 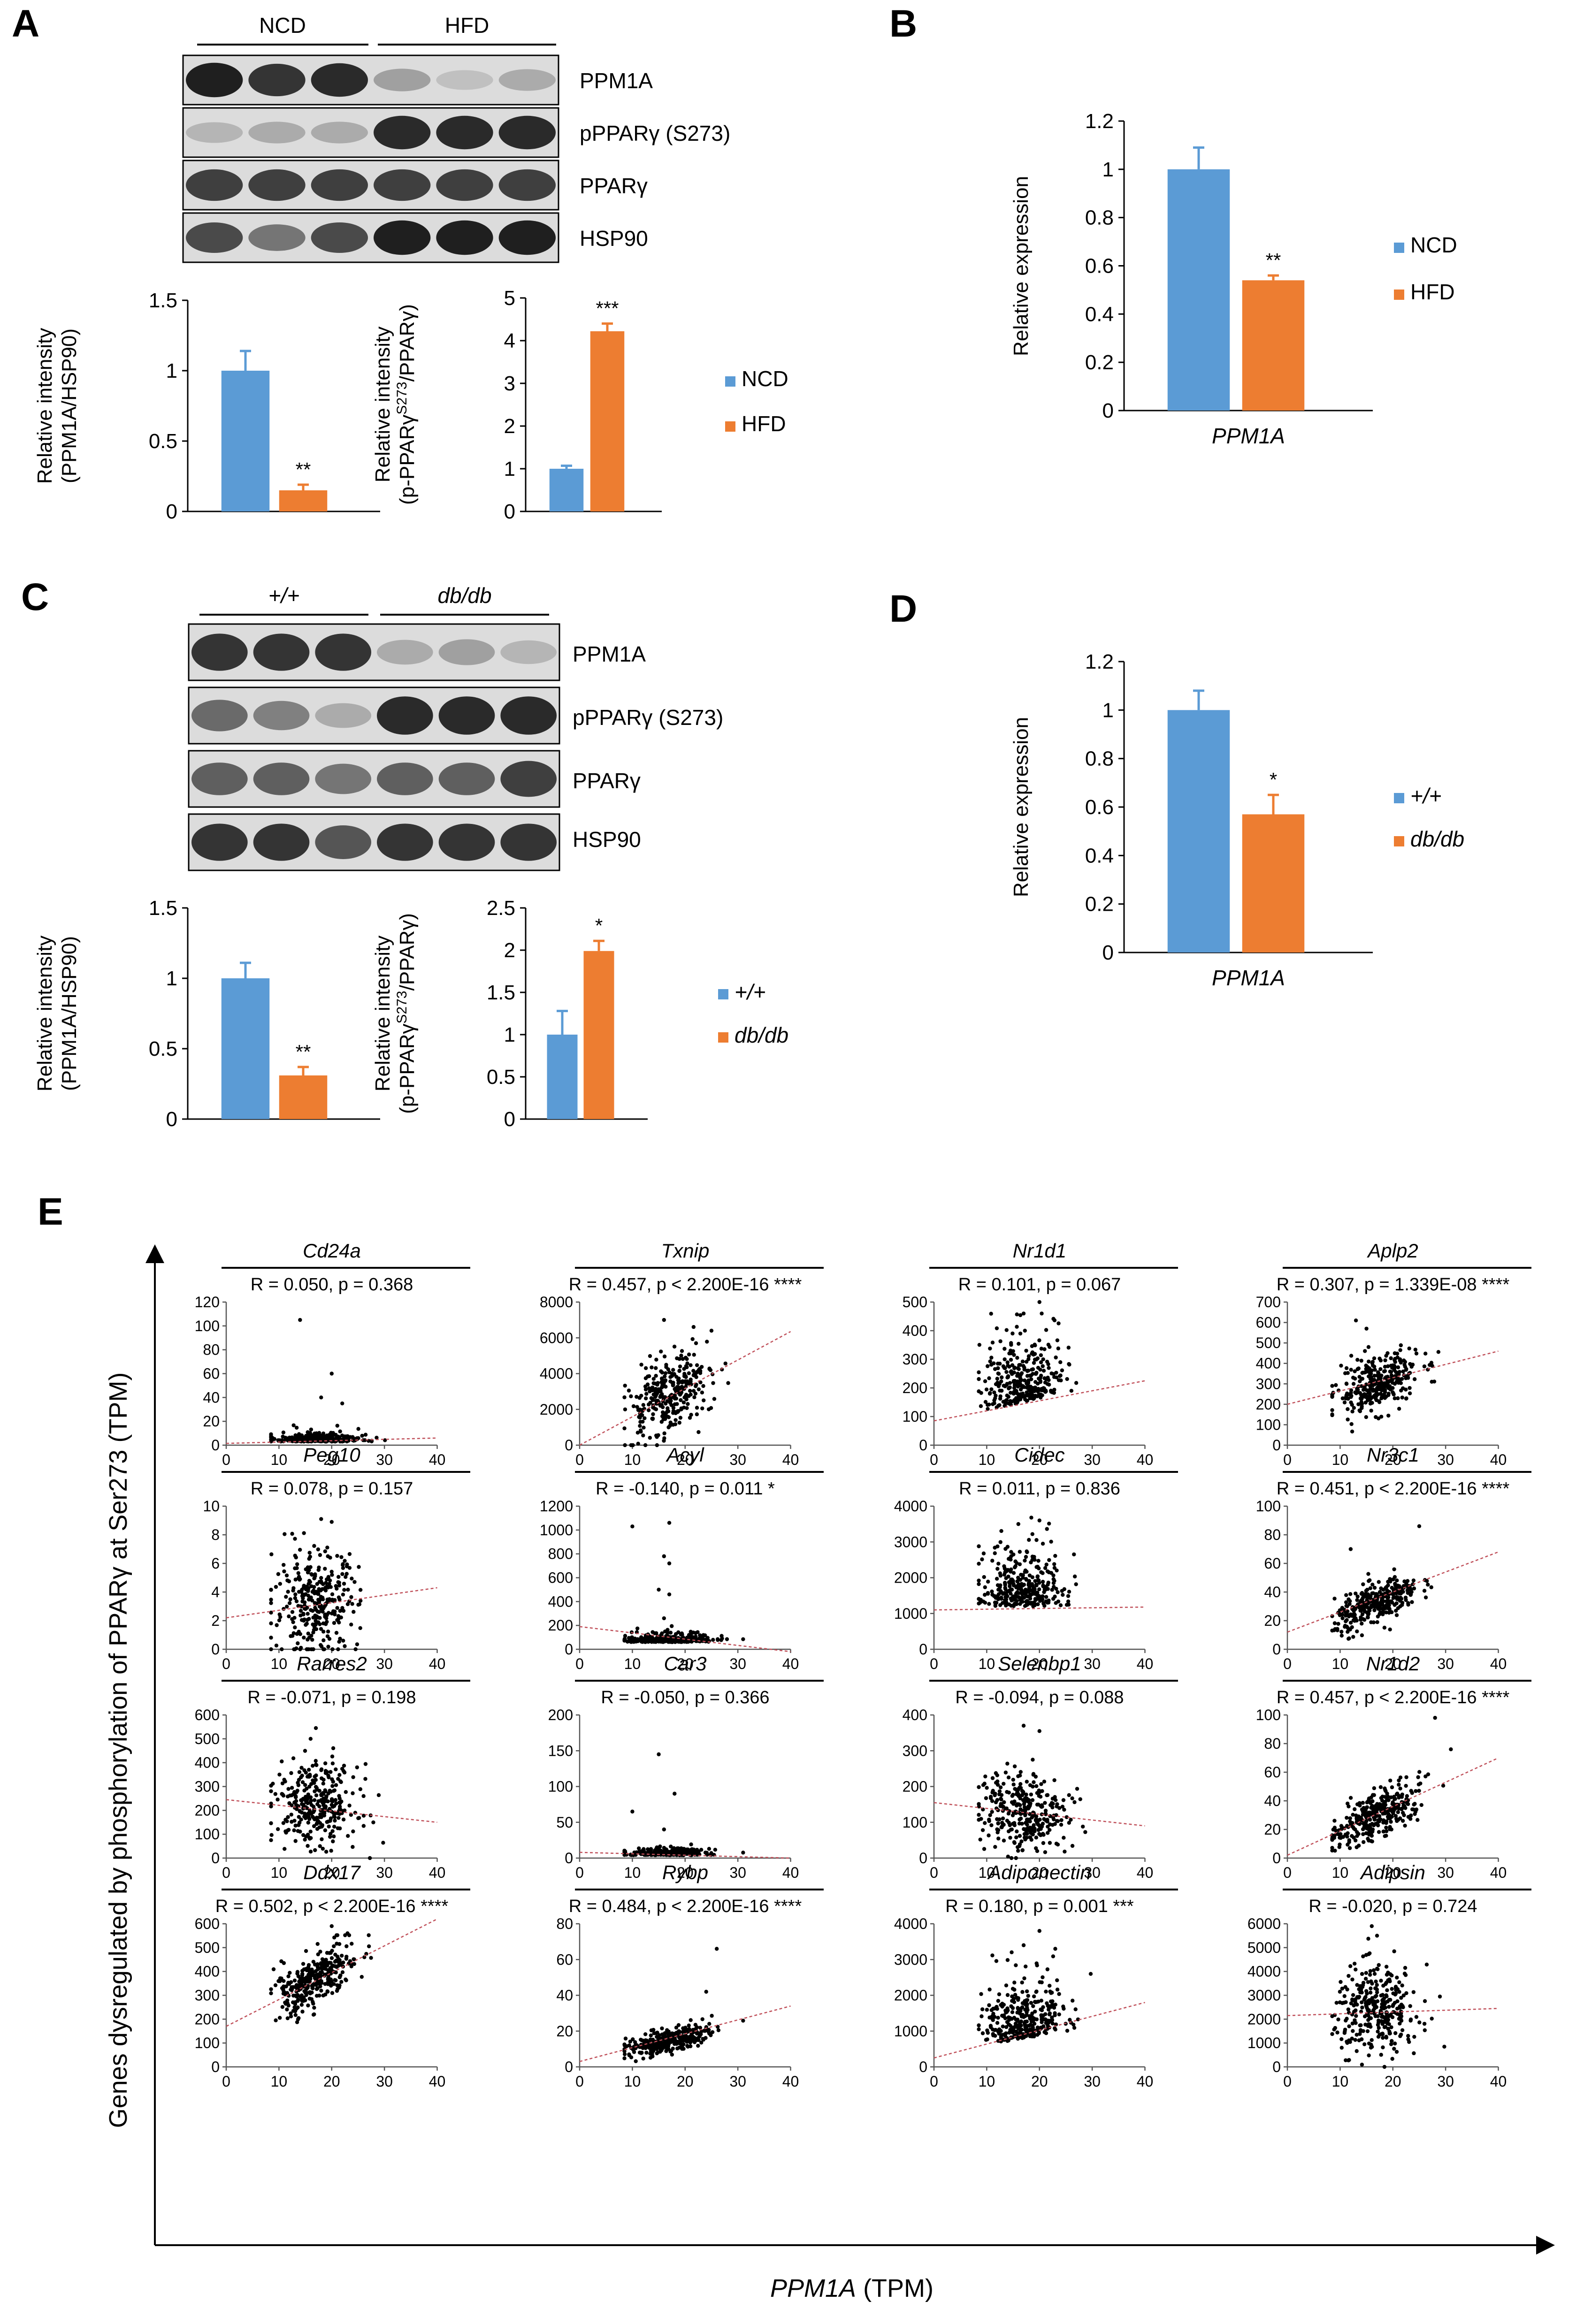 I want to click on scatter-nr1d2-y-tick-label-1: 20, so click(x=1273, y=1829).